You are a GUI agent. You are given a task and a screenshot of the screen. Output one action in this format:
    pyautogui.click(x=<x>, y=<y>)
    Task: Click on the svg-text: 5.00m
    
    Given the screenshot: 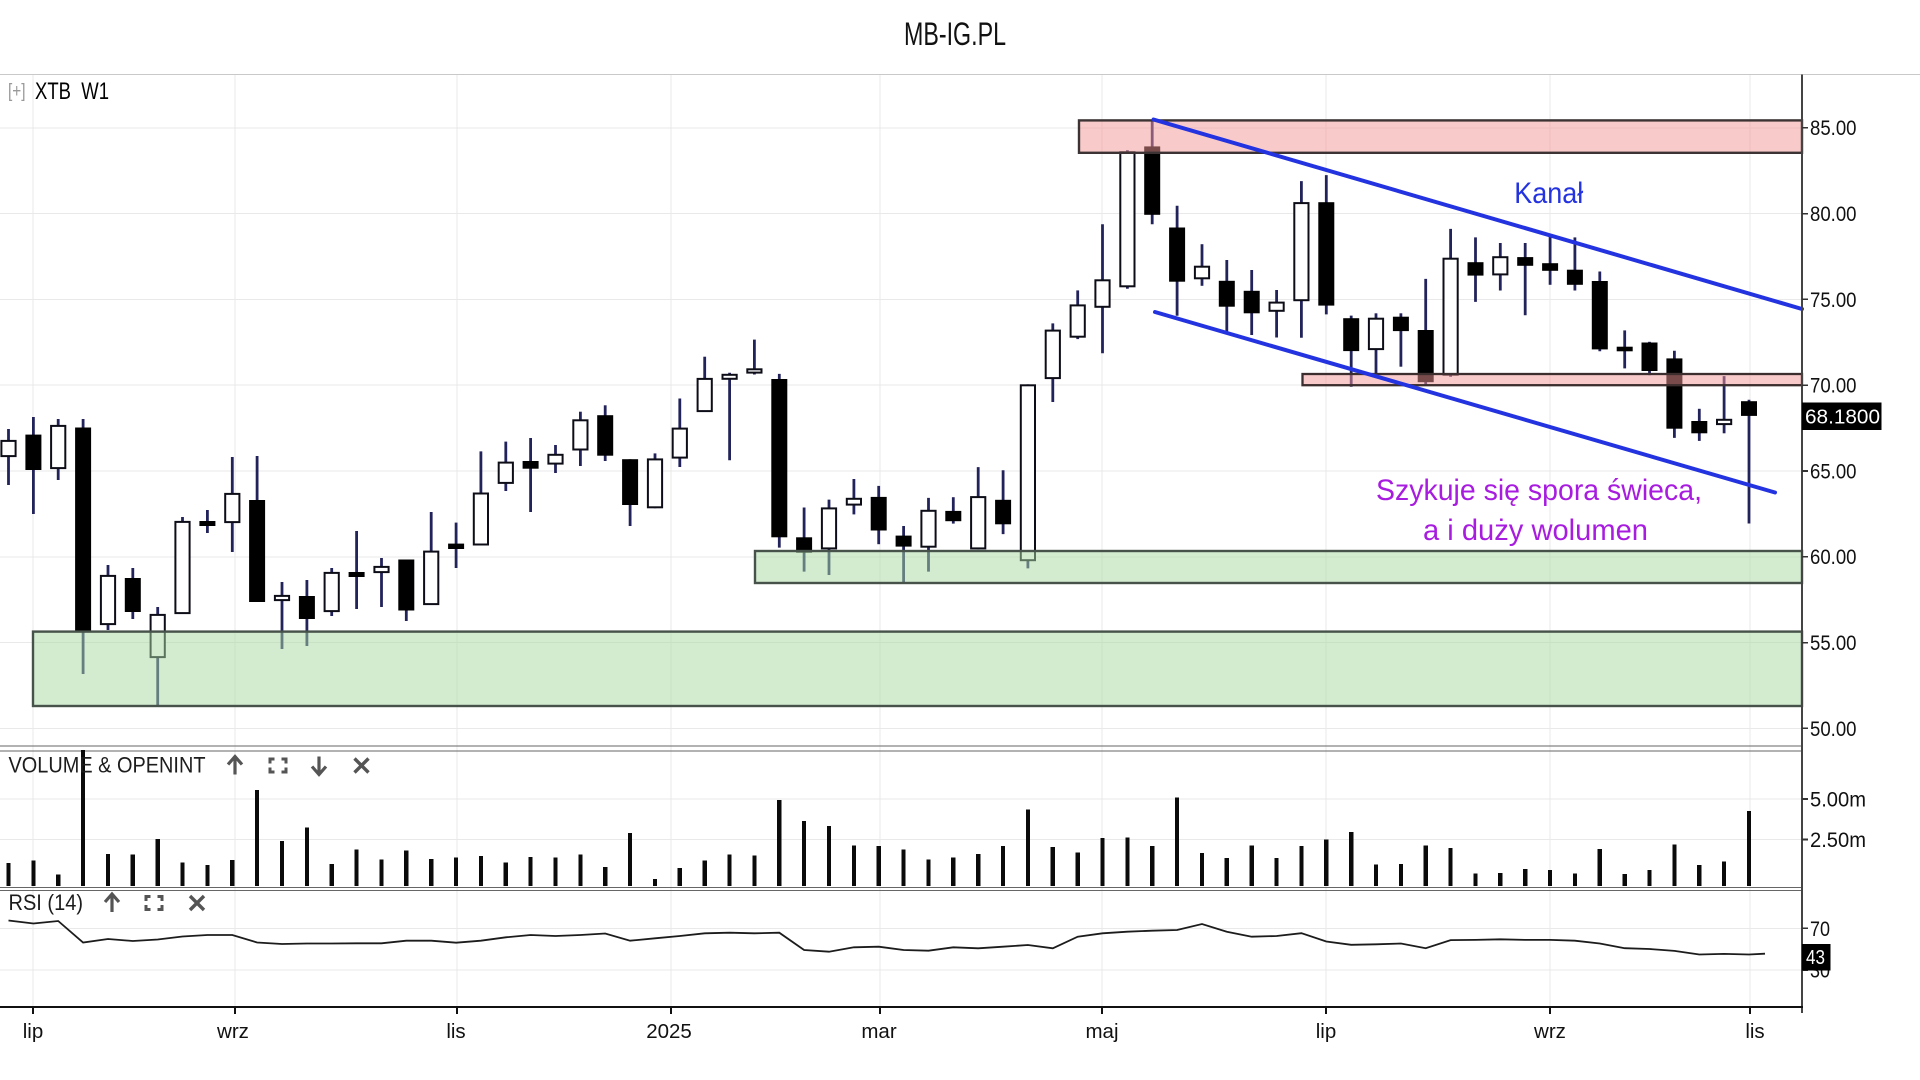 What is the action you would take?
    pyautogui.click(x=1838, y=799)
    